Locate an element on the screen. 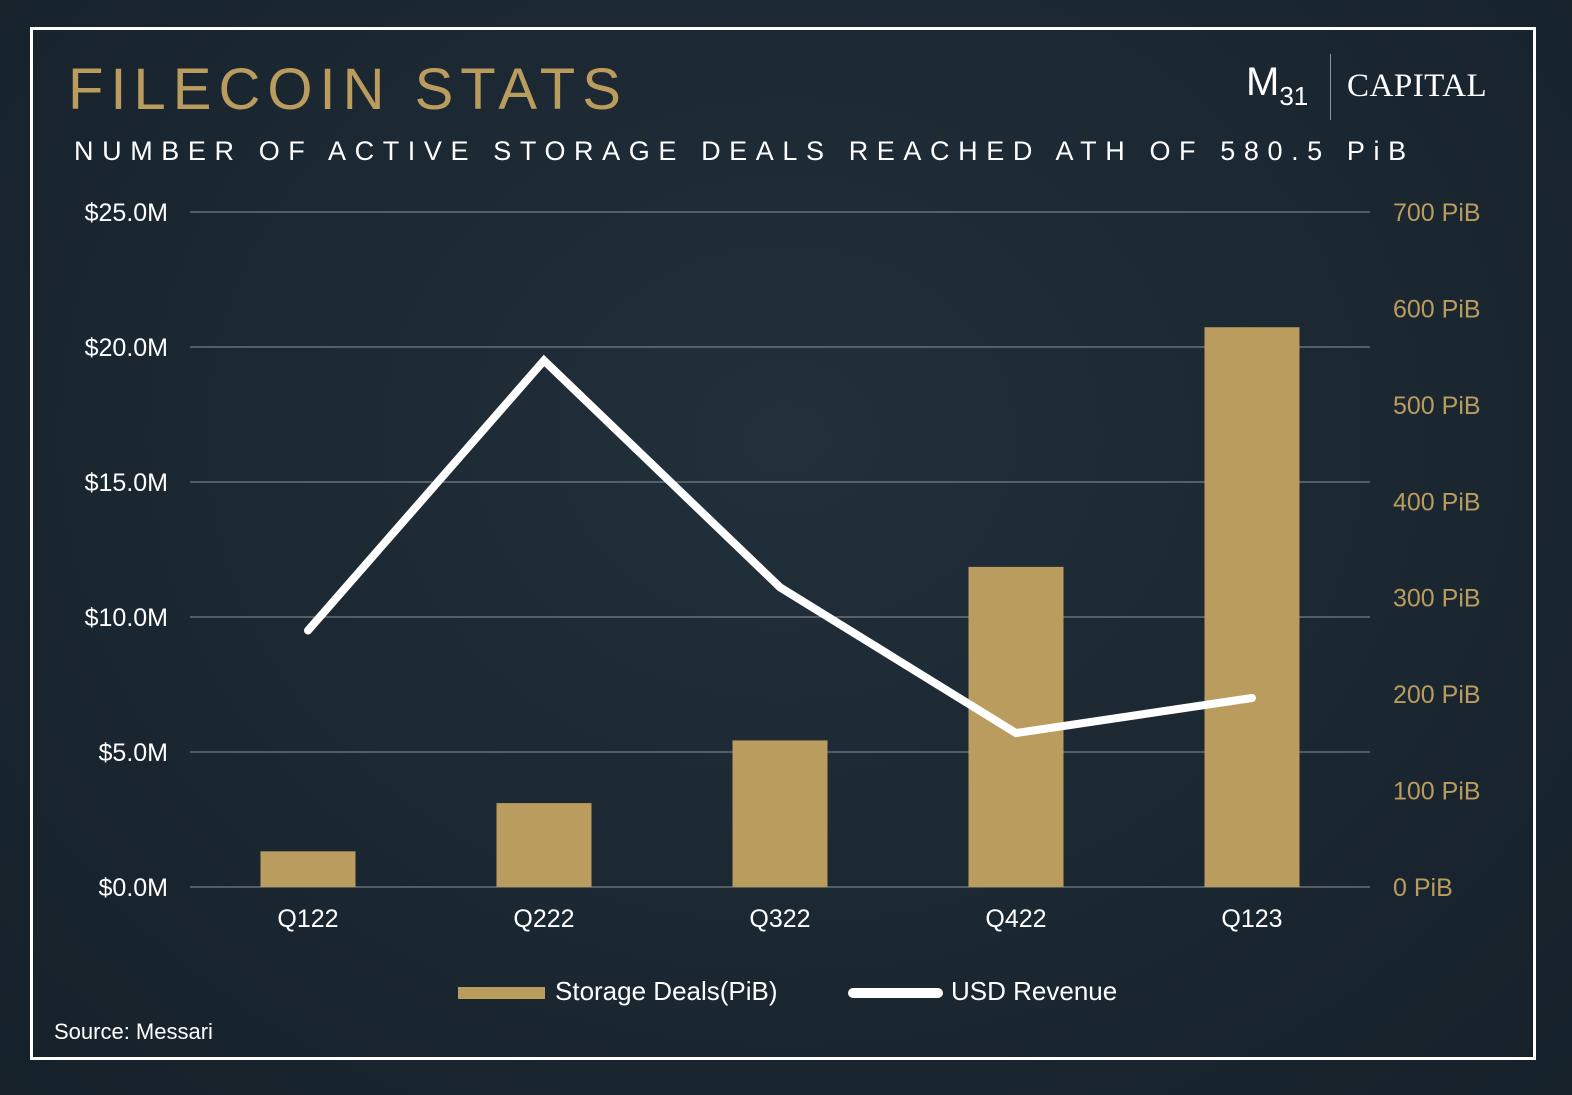  legend-swatch-line is located at coordinates (895, 993).